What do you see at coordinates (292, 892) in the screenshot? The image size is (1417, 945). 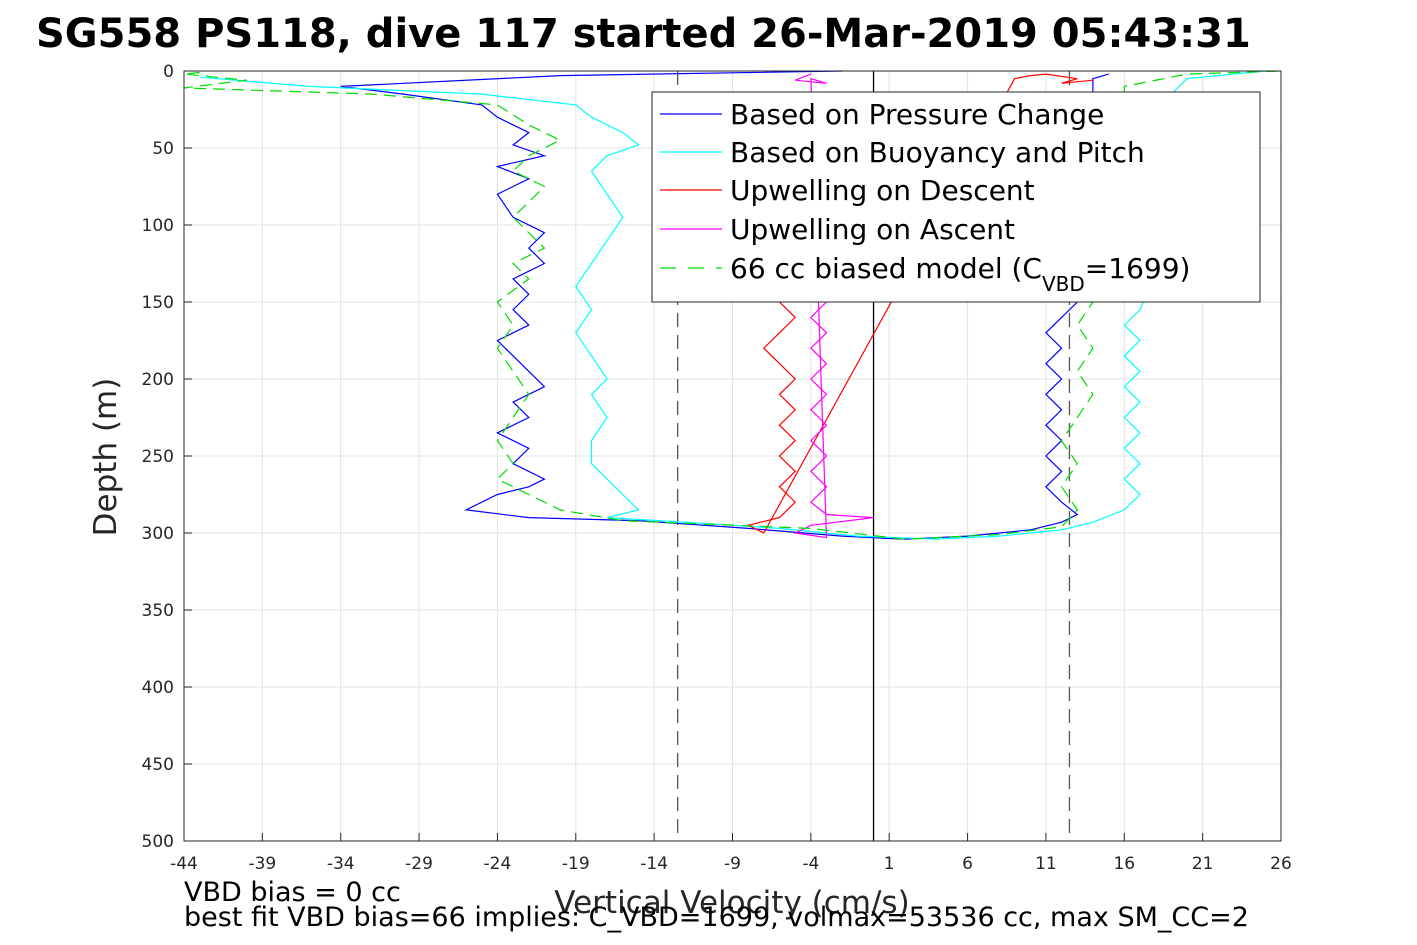 I see `footnote-vbd-bias: VBD bias = 0 cc` at bounding box center [292, 892].